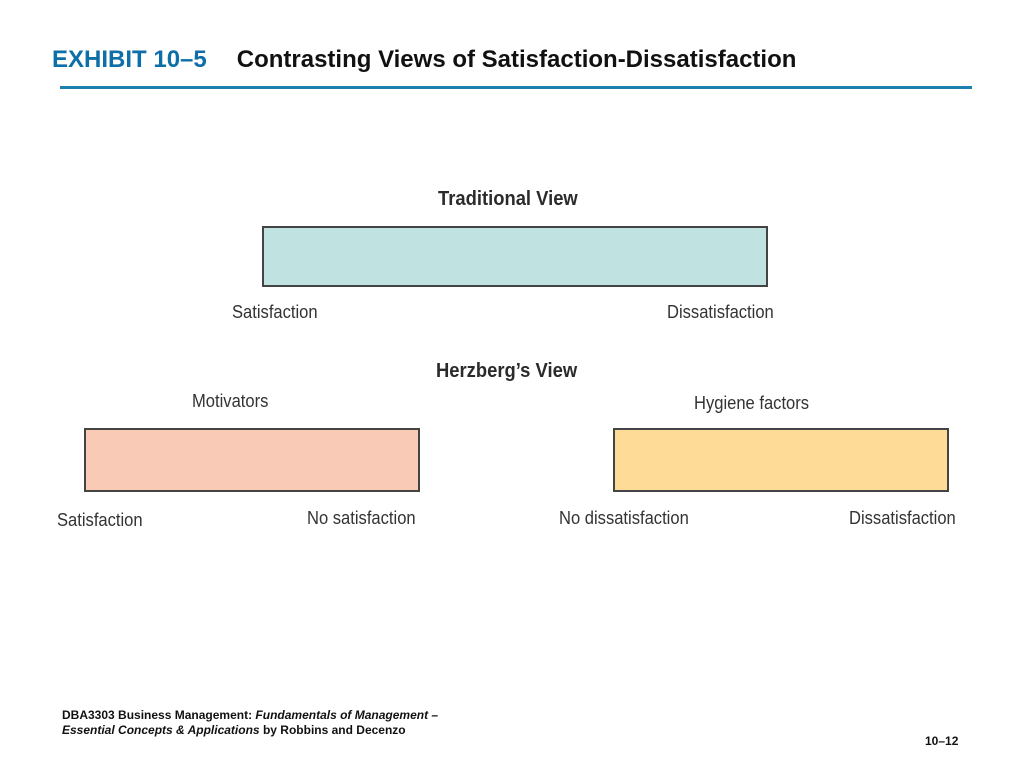  What do you see at coordinates (508, 199) in the screenshot?
I see `traditional-view-heading: Traditional View` at bounding box center [508, 199].